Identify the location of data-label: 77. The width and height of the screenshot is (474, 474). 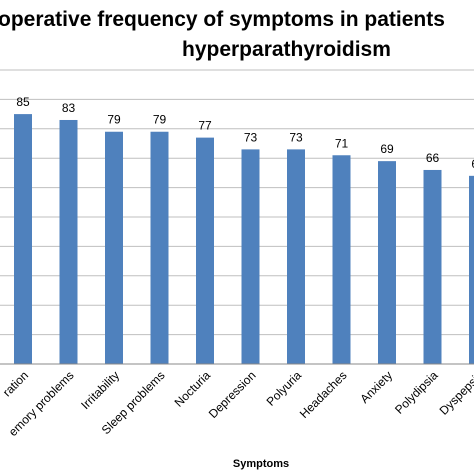
(205, 126).